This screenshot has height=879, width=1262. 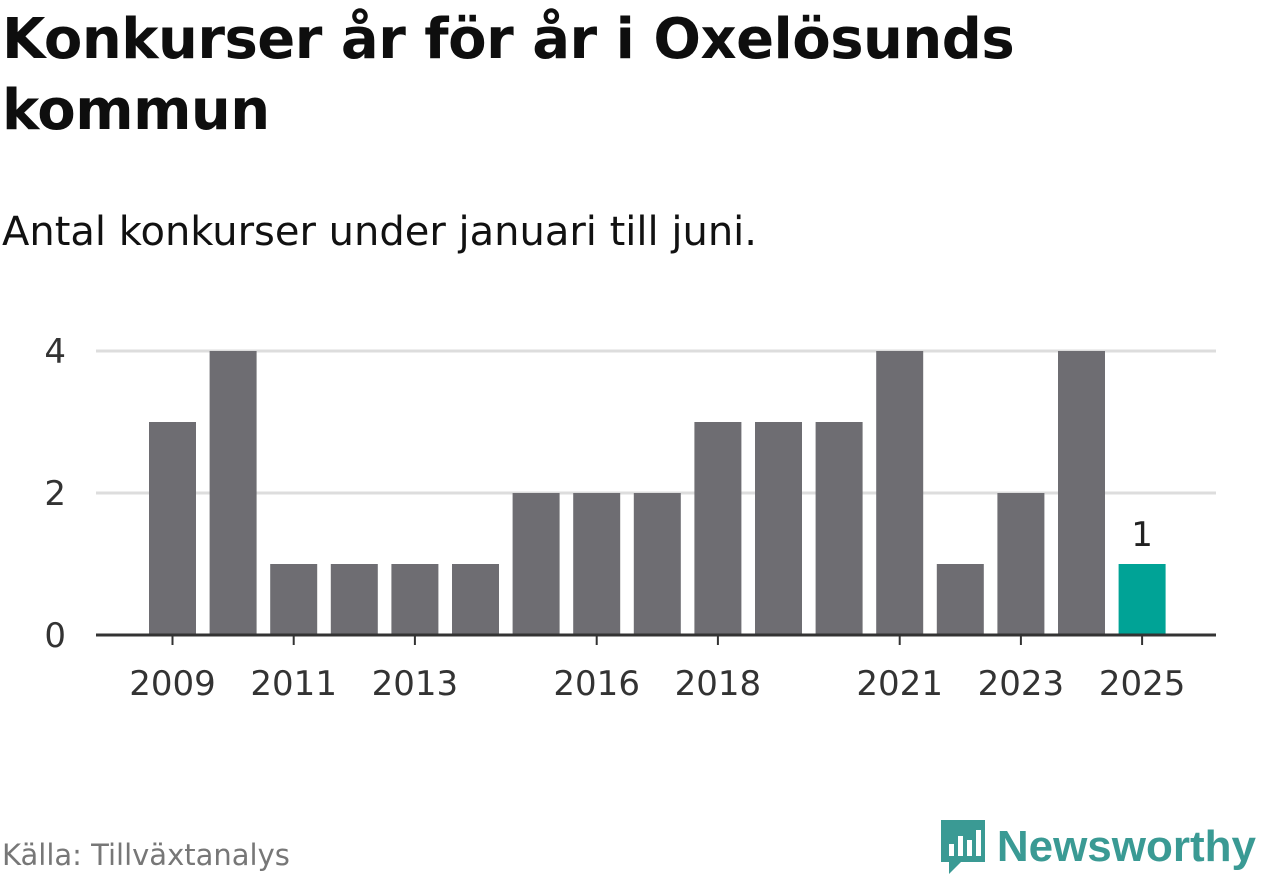 I want to click on y-tick-label: 0, so click(x=55, y=636).